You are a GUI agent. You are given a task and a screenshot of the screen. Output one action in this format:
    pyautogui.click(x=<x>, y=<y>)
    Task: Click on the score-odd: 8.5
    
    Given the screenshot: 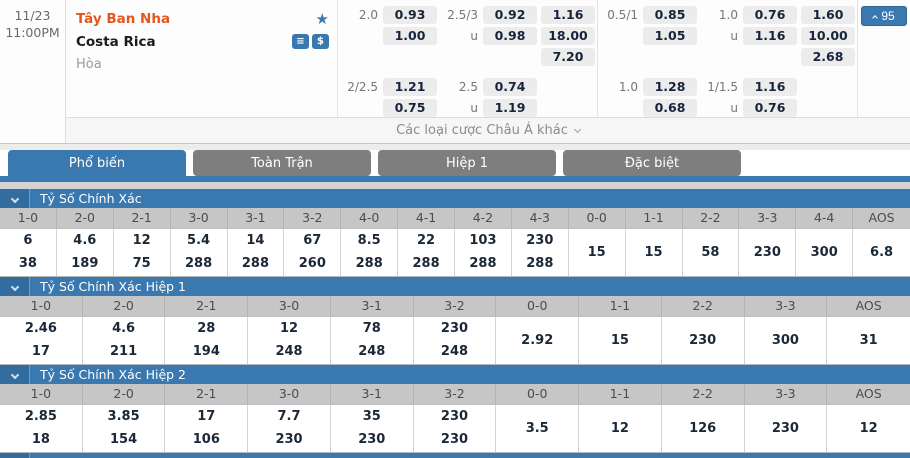 What is the action you would take?
    pyautogui.click(x=369, y=240)
    